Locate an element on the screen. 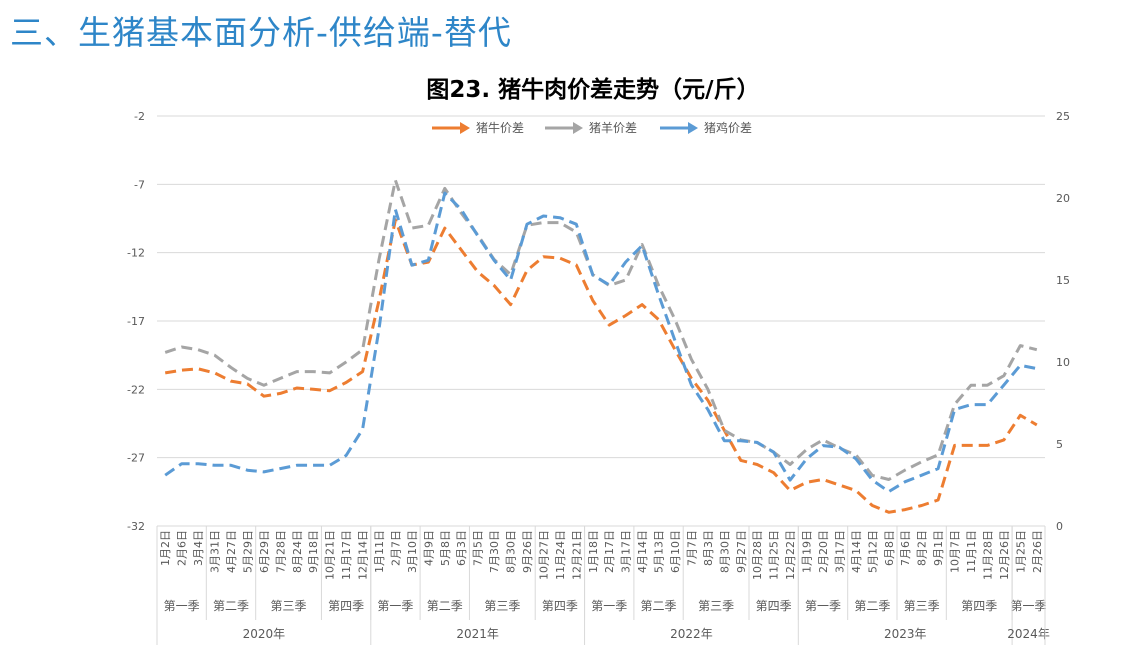 This screenshot has width=1126, height=656. chart-title: 图23. 猪牛肉价差走势（元/斤） is located at coordinates (593, 90).